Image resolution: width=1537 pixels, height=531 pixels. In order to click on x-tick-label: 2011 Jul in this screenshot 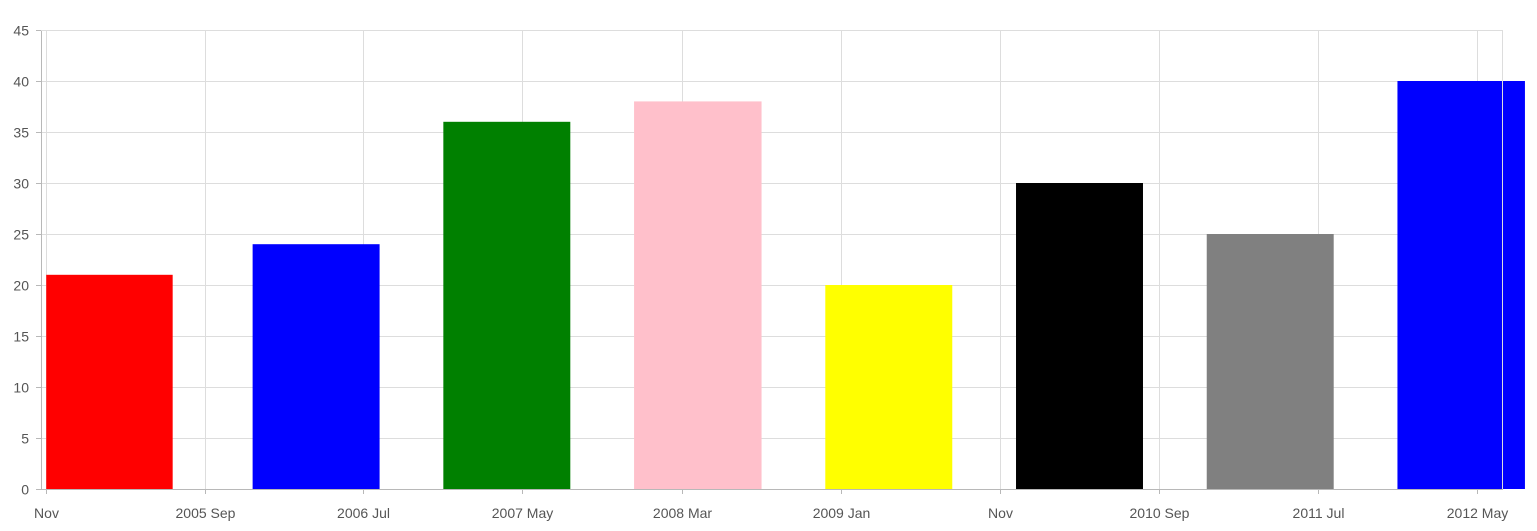, I will do `click(1319, 513)`.